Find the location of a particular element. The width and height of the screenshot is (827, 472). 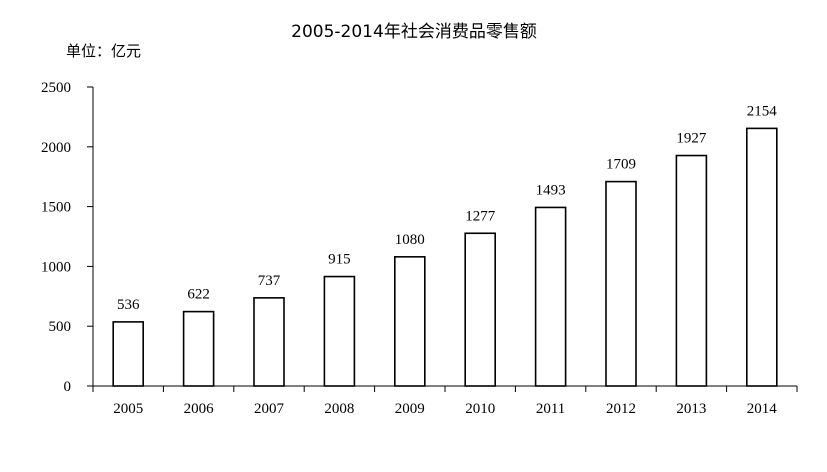

bar-2006 is located at coordinates (198, 348).